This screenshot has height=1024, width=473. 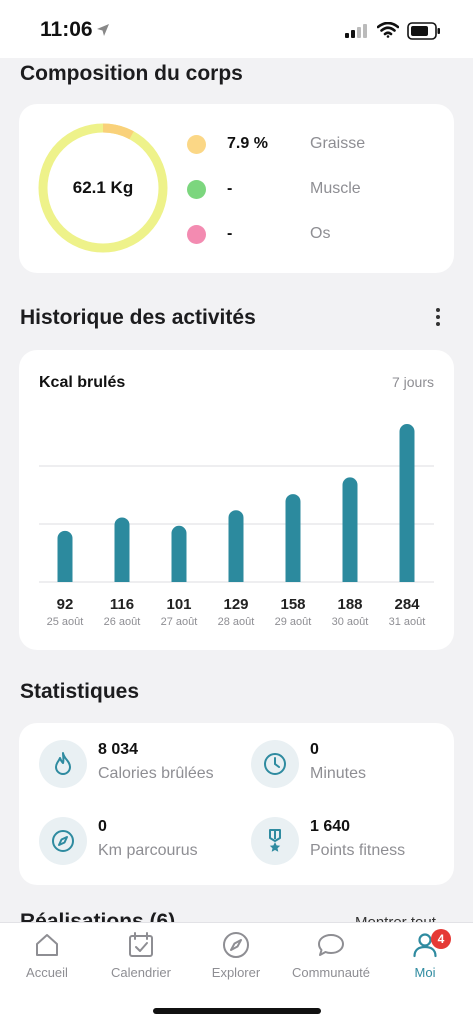 I want to click on chart-bar-label: 116 26 août, so click(x=122, y=612).